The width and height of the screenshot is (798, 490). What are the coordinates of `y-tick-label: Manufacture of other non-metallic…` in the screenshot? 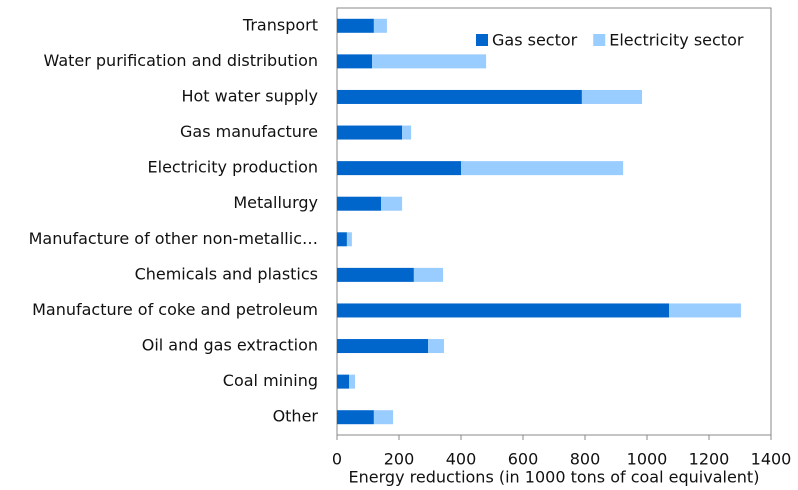 It's located at (173, 238).